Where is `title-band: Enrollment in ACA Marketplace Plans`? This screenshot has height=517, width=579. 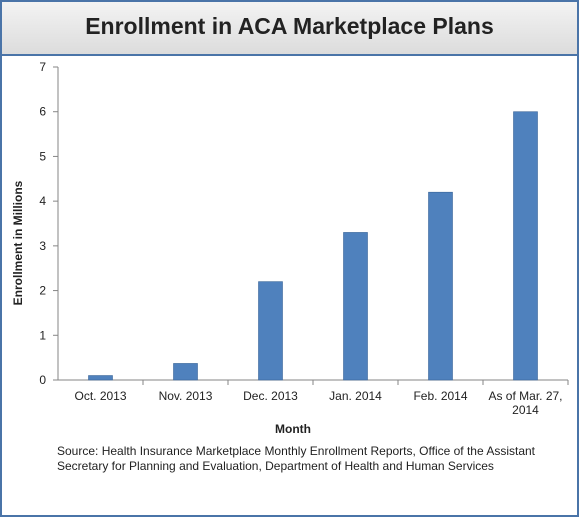
title-band: Enrollment in ACA Marketplace Plans is located at coordinates (289, 29).